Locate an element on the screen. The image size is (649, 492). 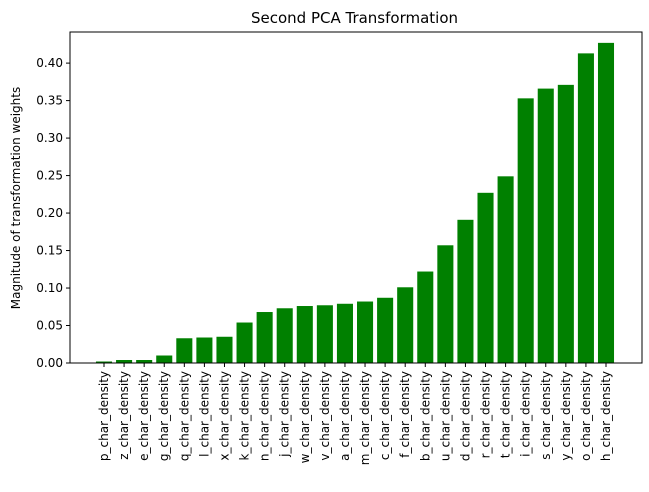
bar-j_char_density is located at coordinates (284, 335).